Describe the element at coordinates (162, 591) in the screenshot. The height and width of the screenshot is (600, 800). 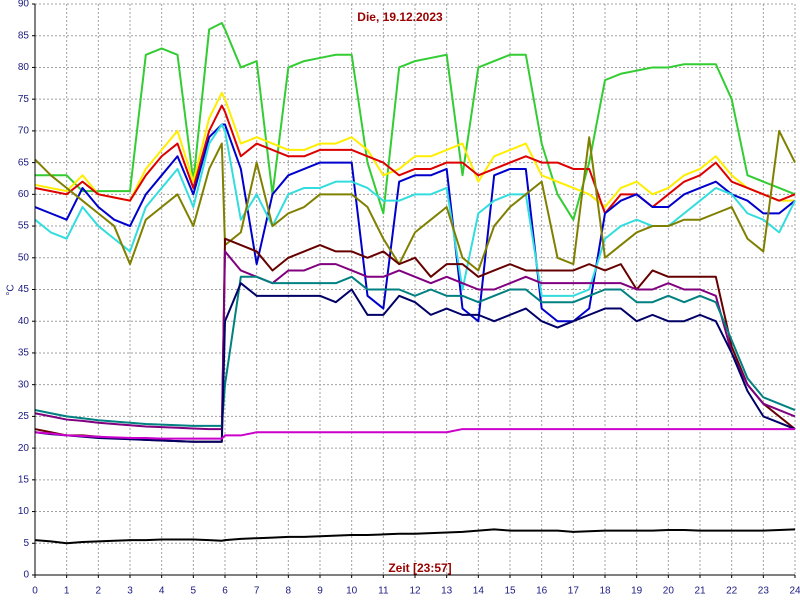
I see `x-tick-label: 4` at that location.